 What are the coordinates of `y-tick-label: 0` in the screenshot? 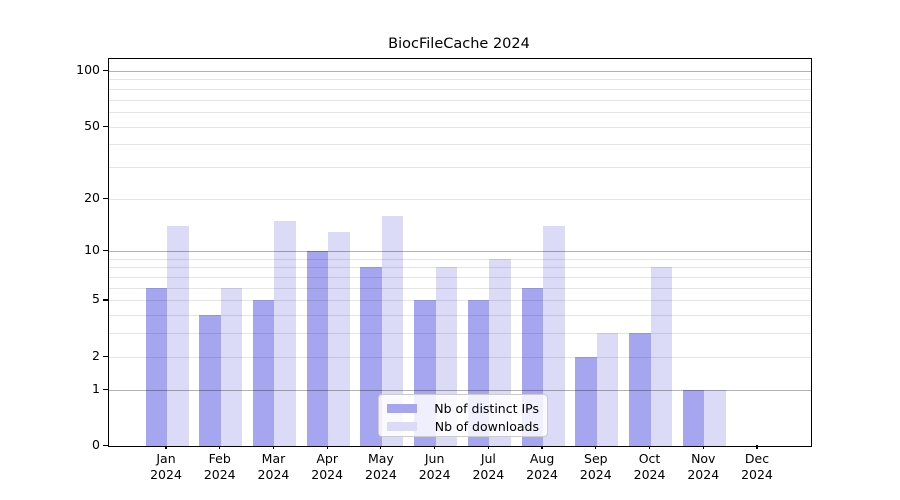 It's located at (96, 444).